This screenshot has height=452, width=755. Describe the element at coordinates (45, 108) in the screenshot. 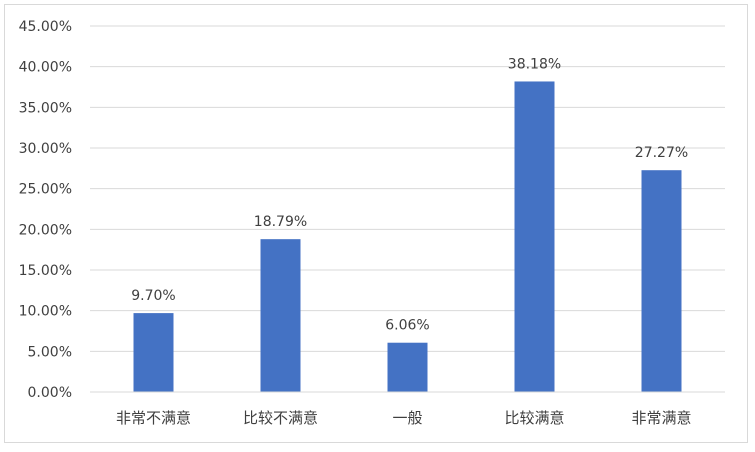

I see `y-tick-label: 35.00%` at that location.